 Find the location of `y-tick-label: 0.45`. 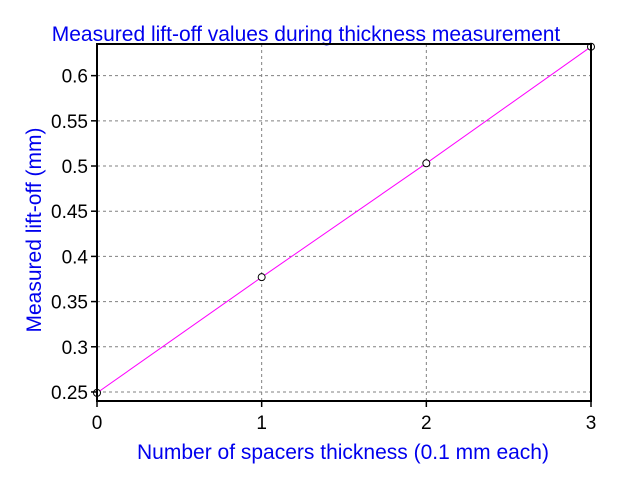

y-tick-label: 0.45 is located at coordinates (69, 212).